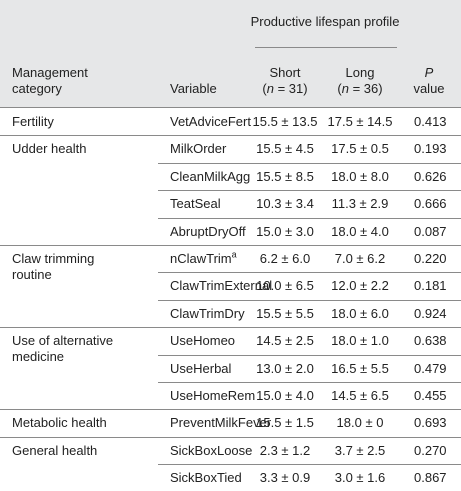 The image size is (461, 491). I want to click on short-value: 6.2 ± 6.0, so click(285, 258).